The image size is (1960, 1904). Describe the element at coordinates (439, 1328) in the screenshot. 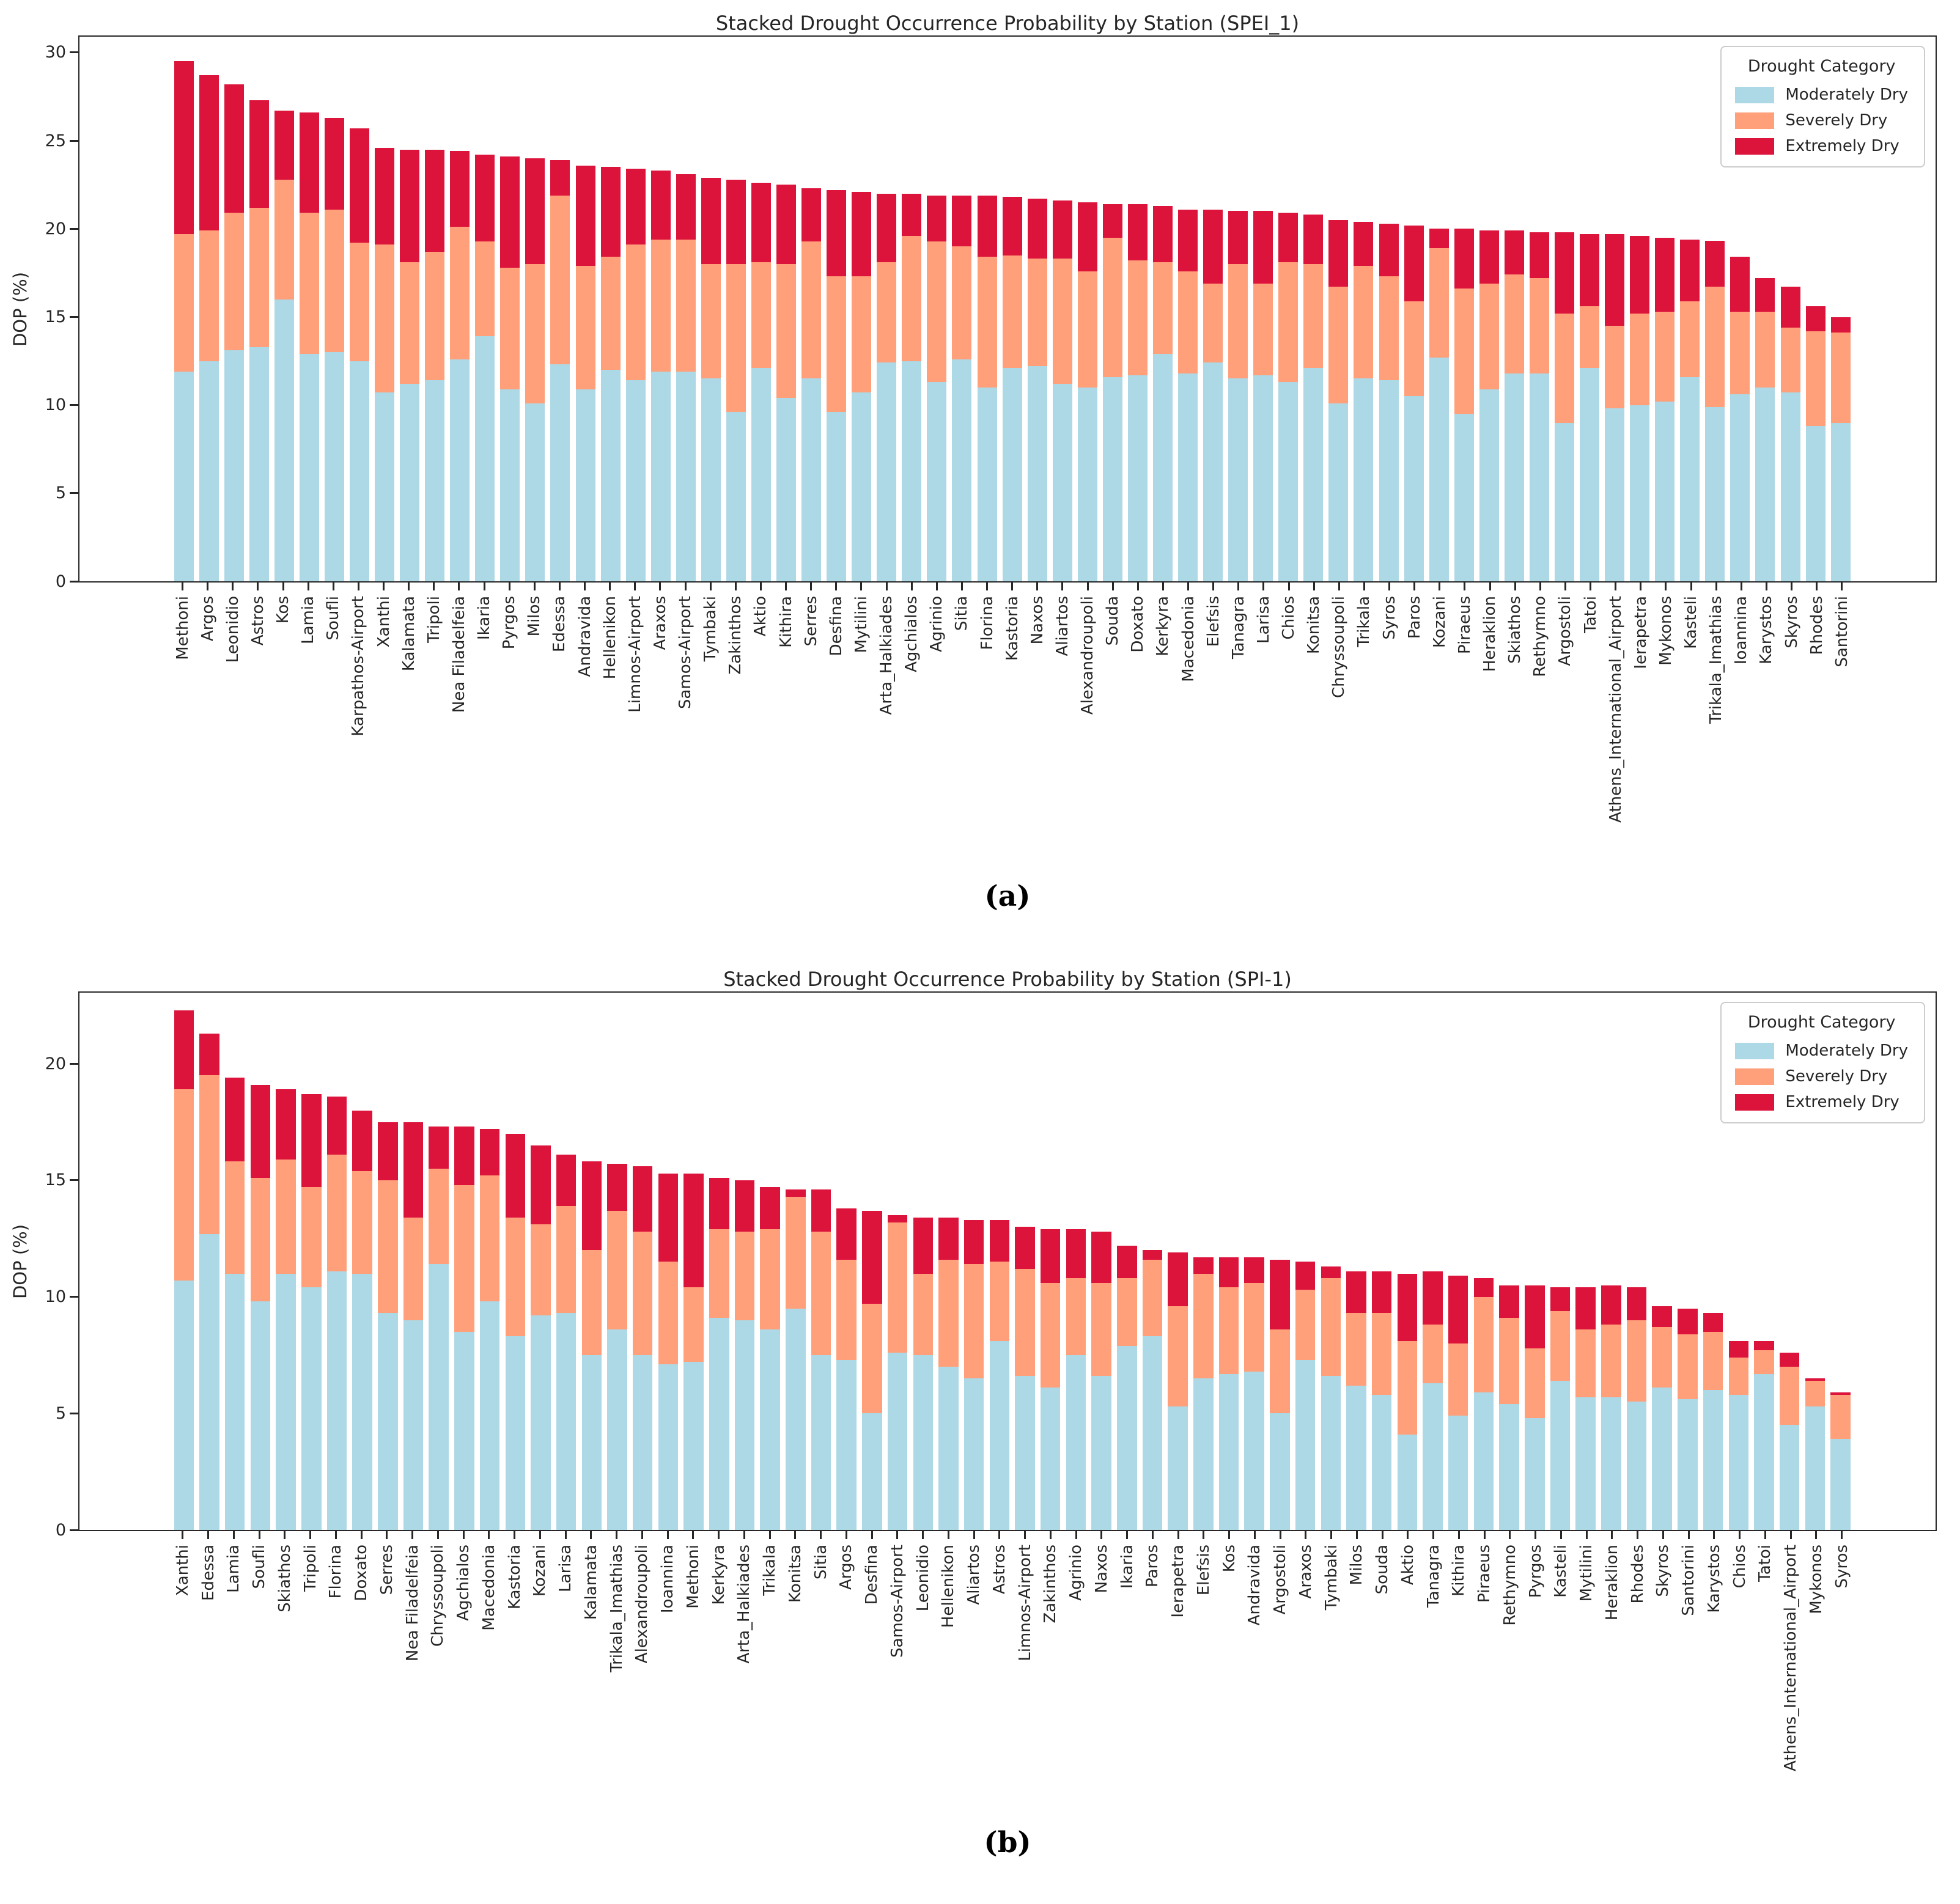

I see `stacked-bar-chryssoupoli` at that location.